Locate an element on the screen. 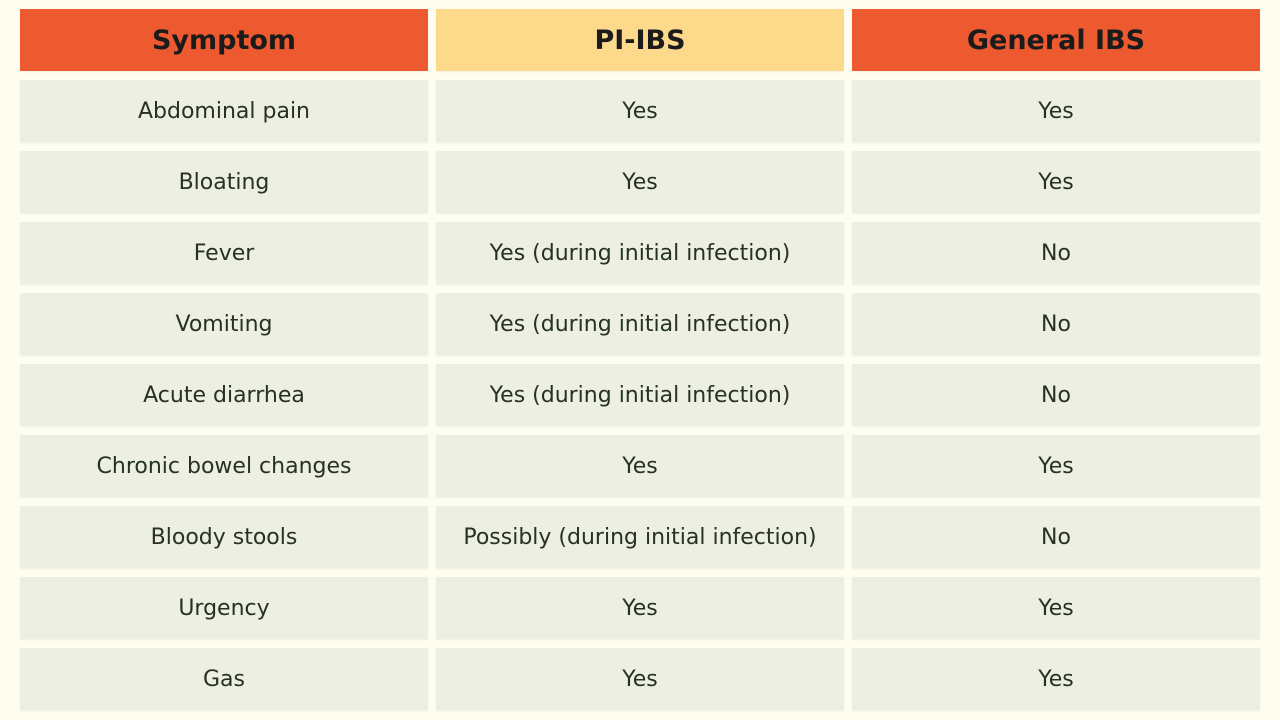 This screenshot has width=1280, height=720. table-row: Gas Yes Yes is located at coordinates (641, 679).